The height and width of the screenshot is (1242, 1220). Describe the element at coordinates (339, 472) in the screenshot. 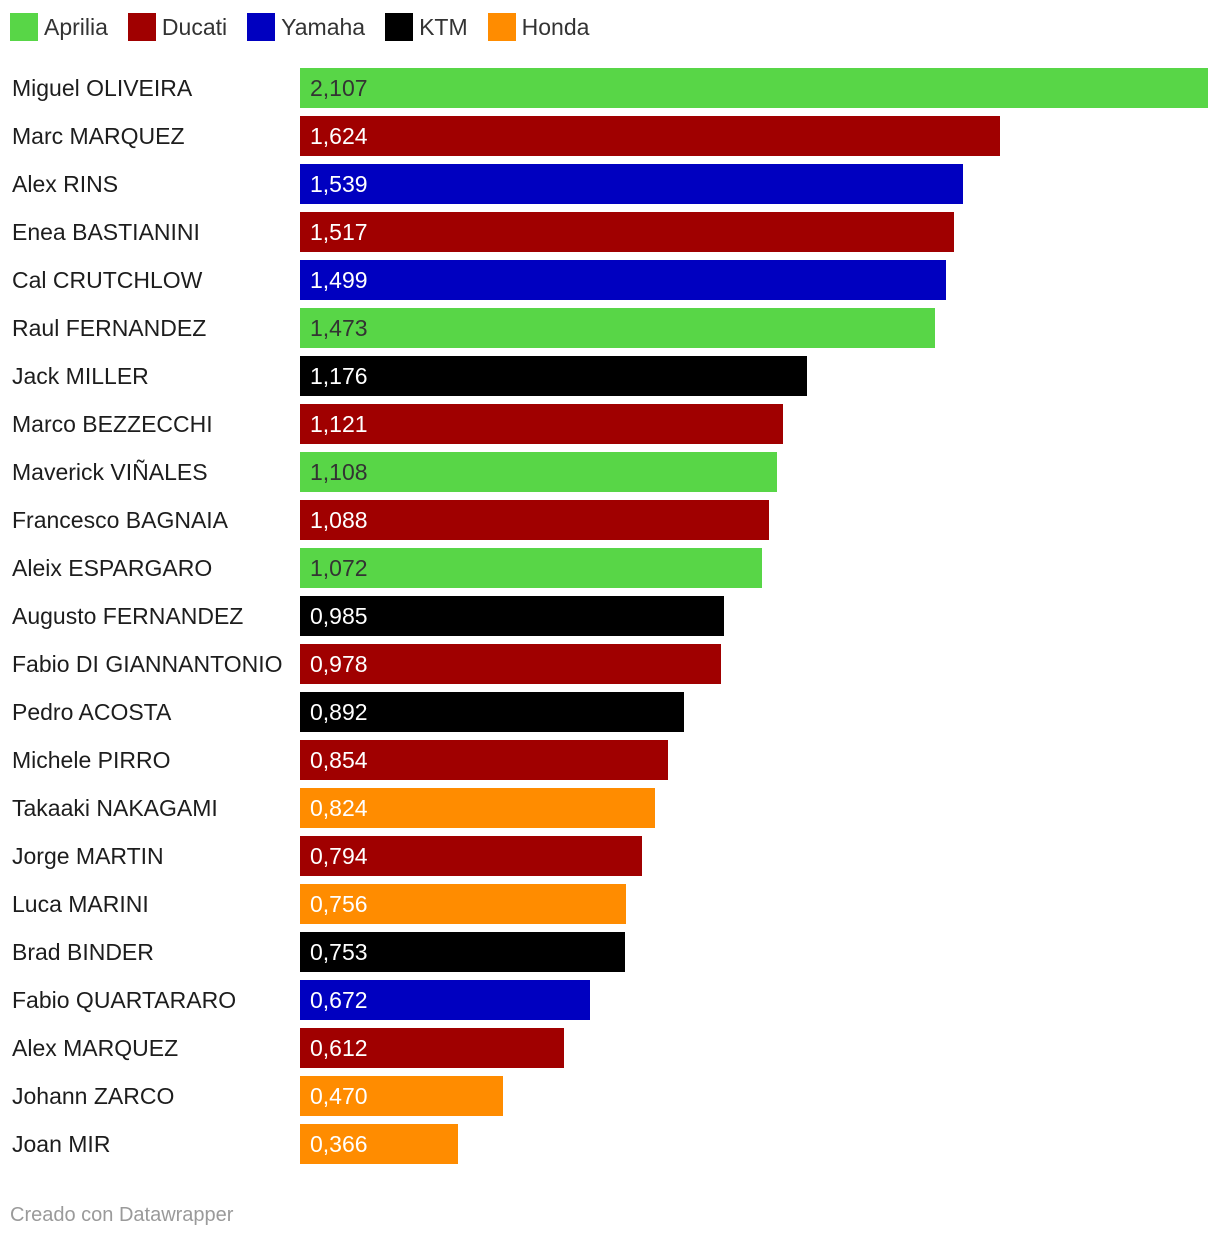

I see `value-label: 1,108` at that location.